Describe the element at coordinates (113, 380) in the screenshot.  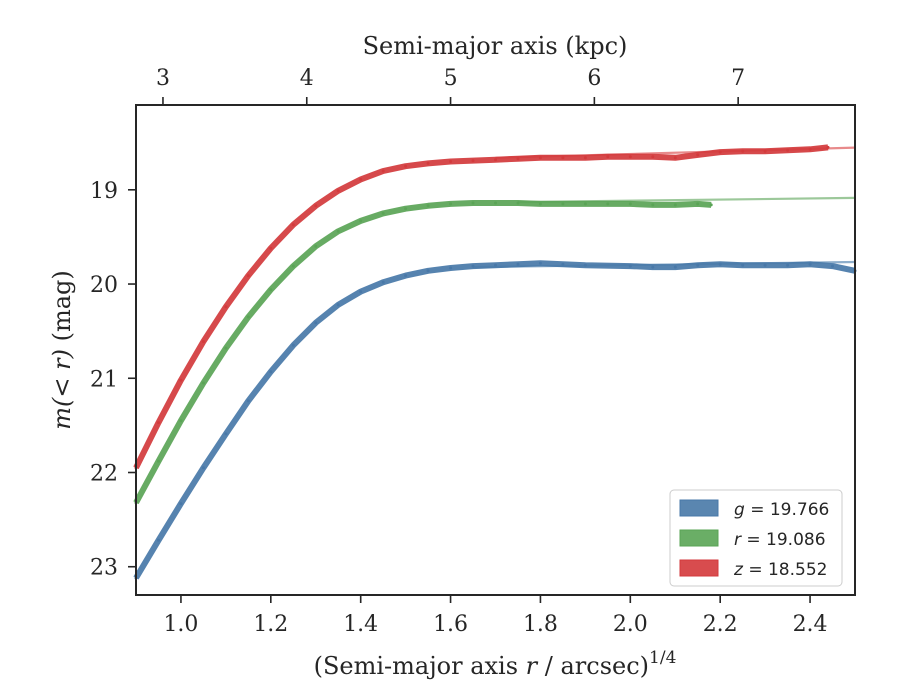
I see `y-axis: 19 20 21 22 23` at that location.